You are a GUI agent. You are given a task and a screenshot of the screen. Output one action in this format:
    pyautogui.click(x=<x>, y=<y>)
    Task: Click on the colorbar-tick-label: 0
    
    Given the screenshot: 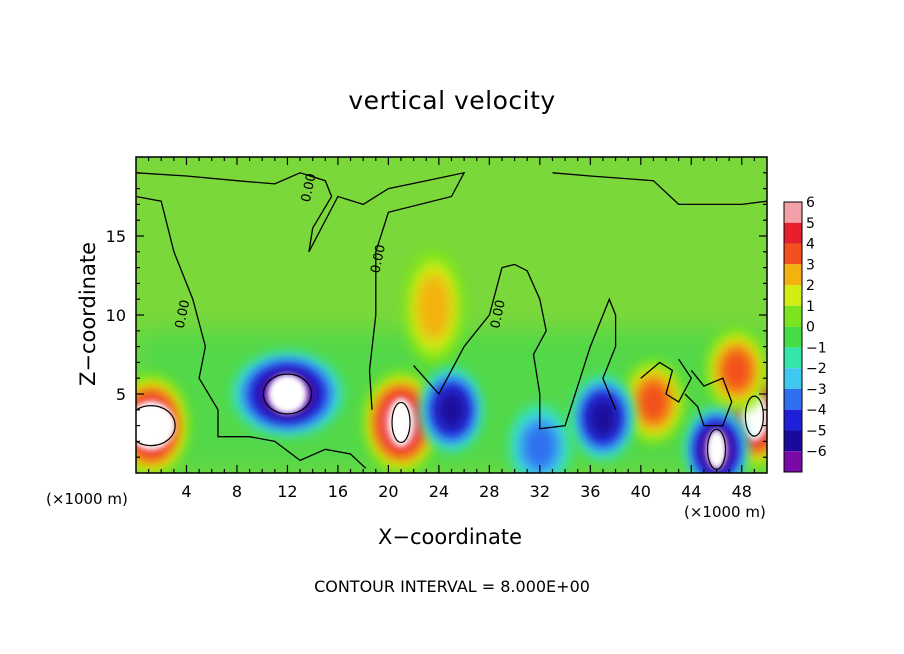 What is the action you would take?
    pyautogui.click(x=810, y=328)
    